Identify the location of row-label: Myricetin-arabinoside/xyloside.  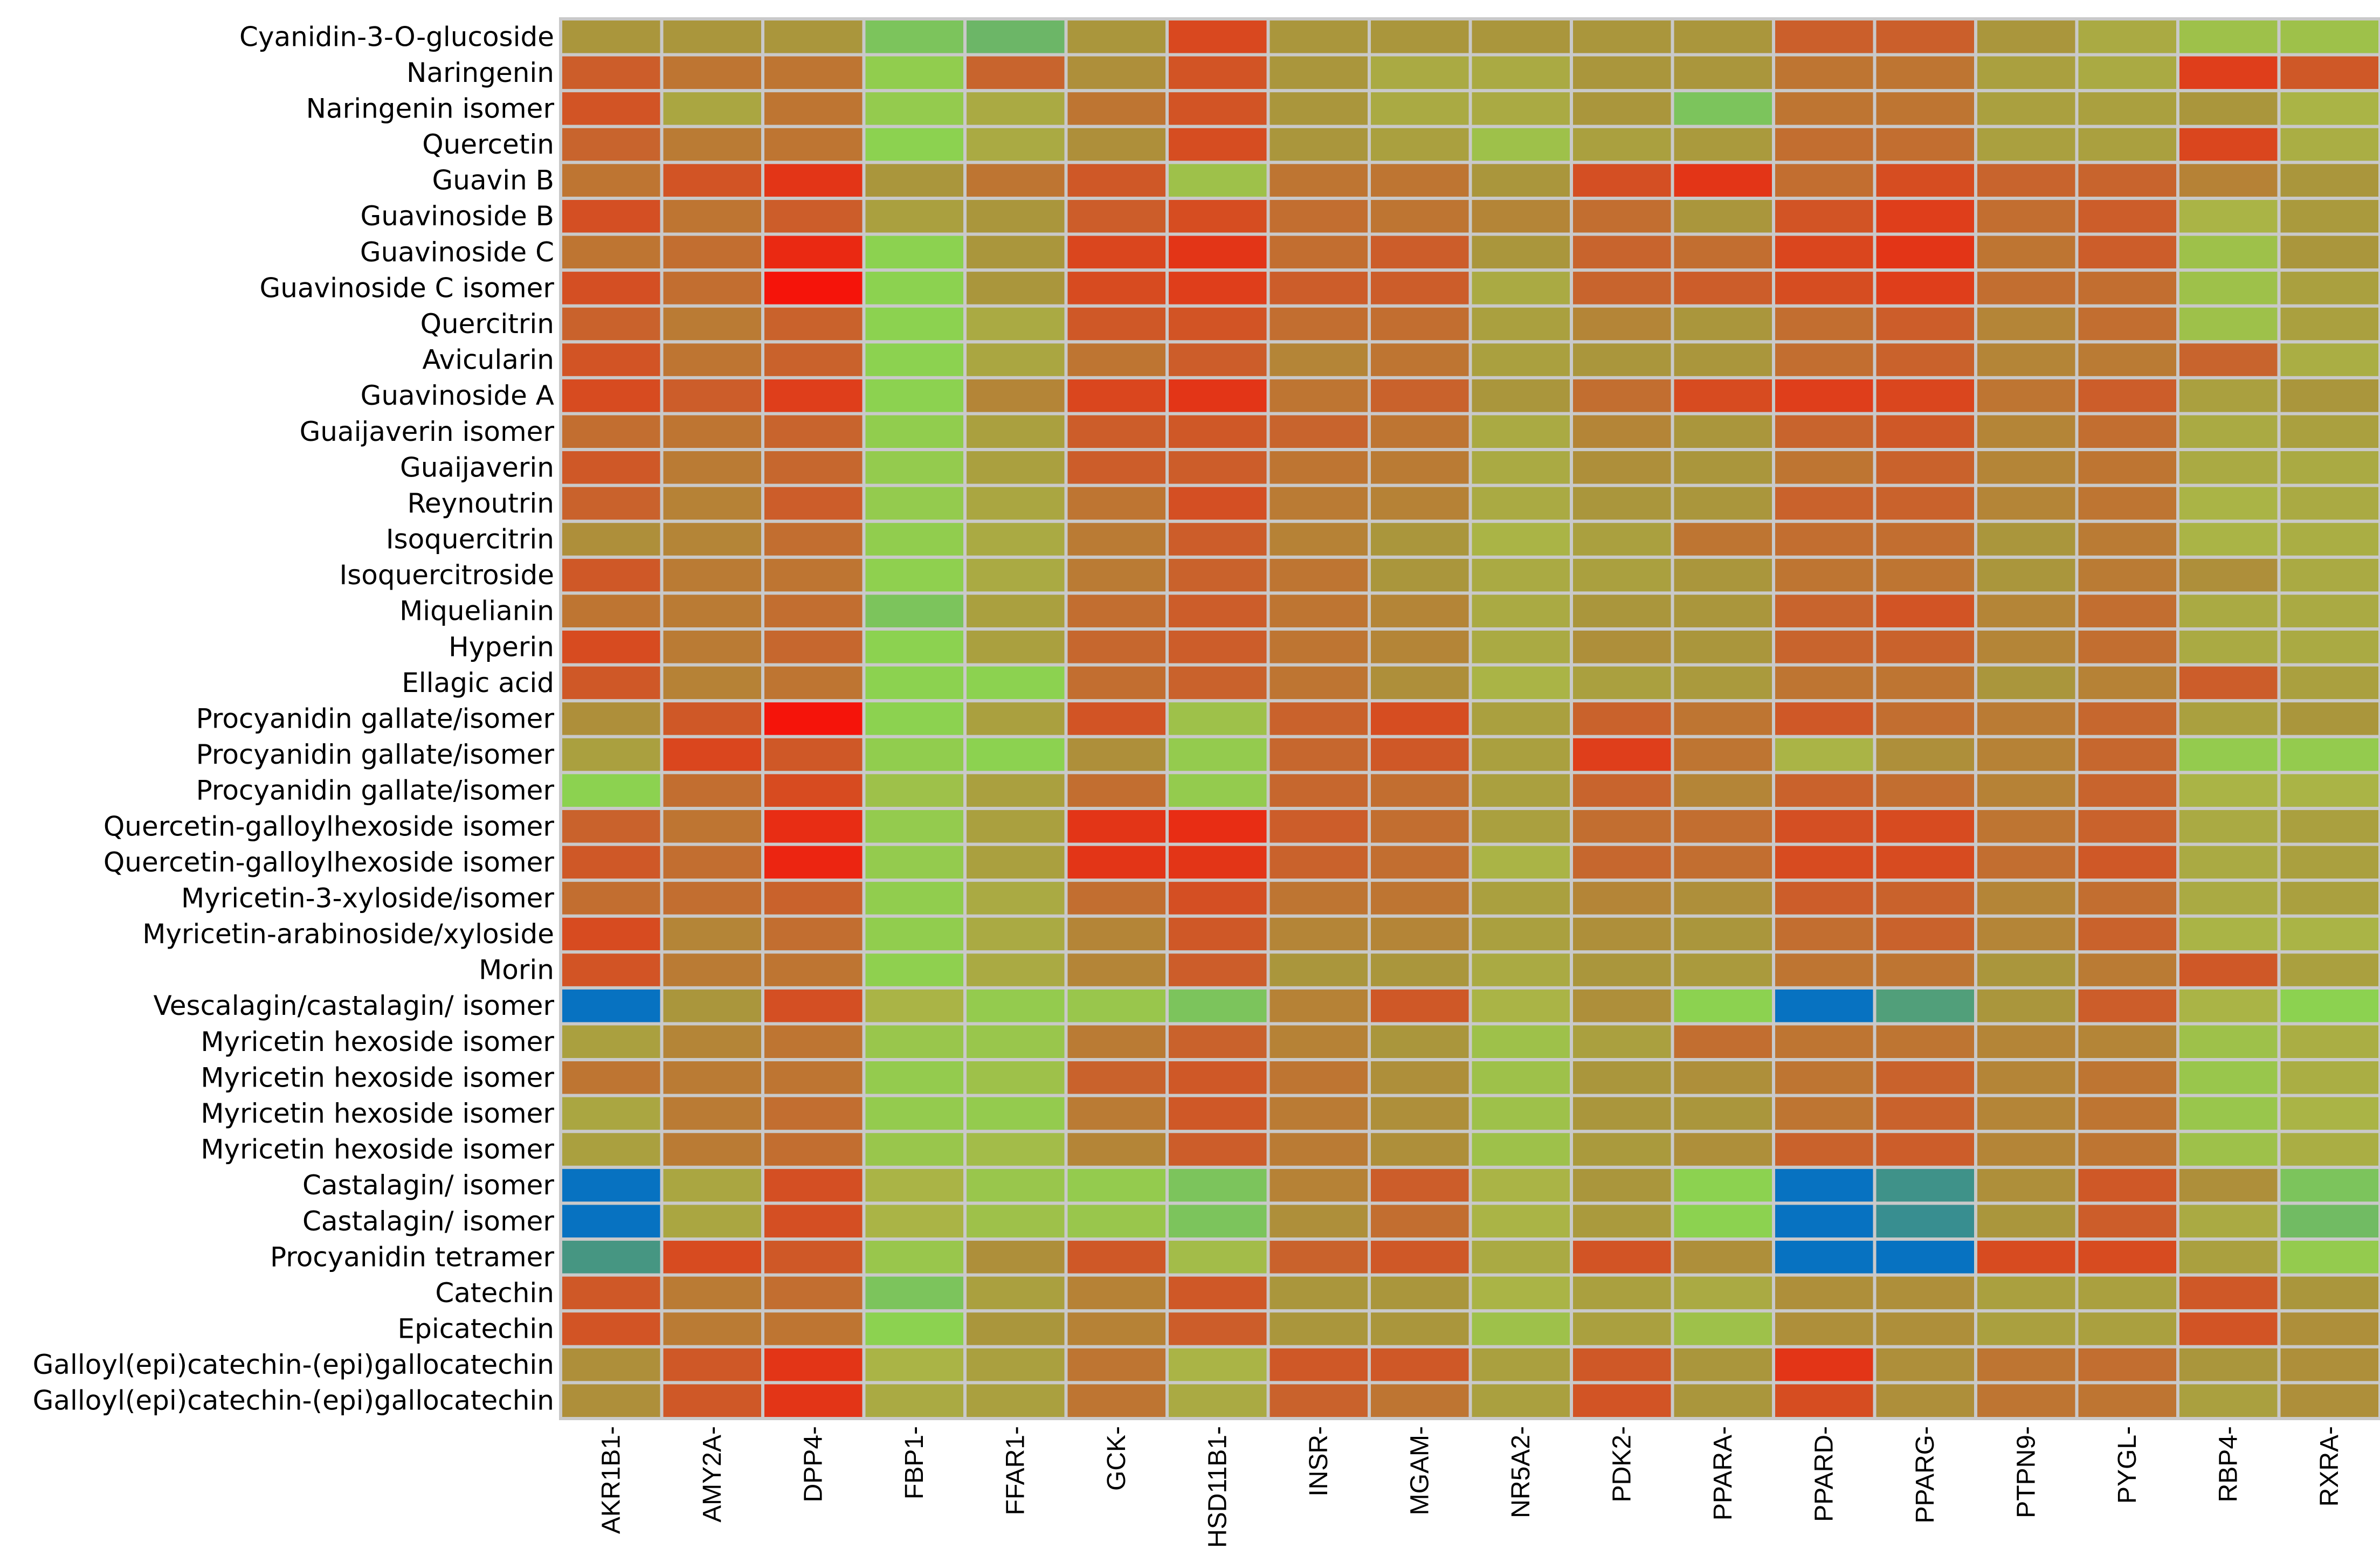
(348, 934).